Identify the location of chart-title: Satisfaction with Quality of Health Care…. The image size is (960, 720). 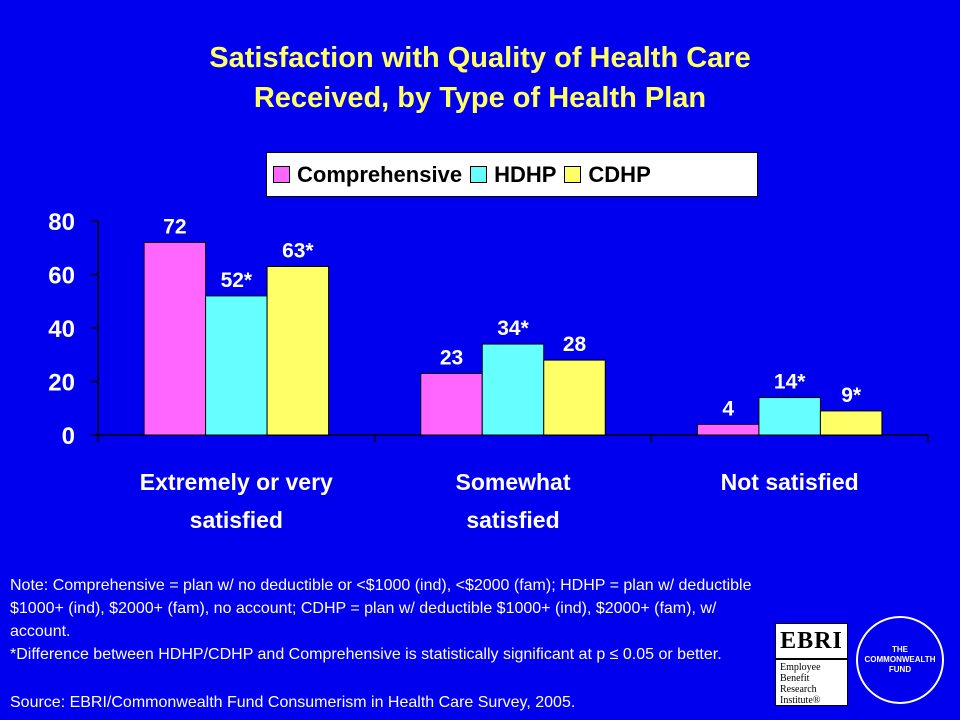
(480, 78).